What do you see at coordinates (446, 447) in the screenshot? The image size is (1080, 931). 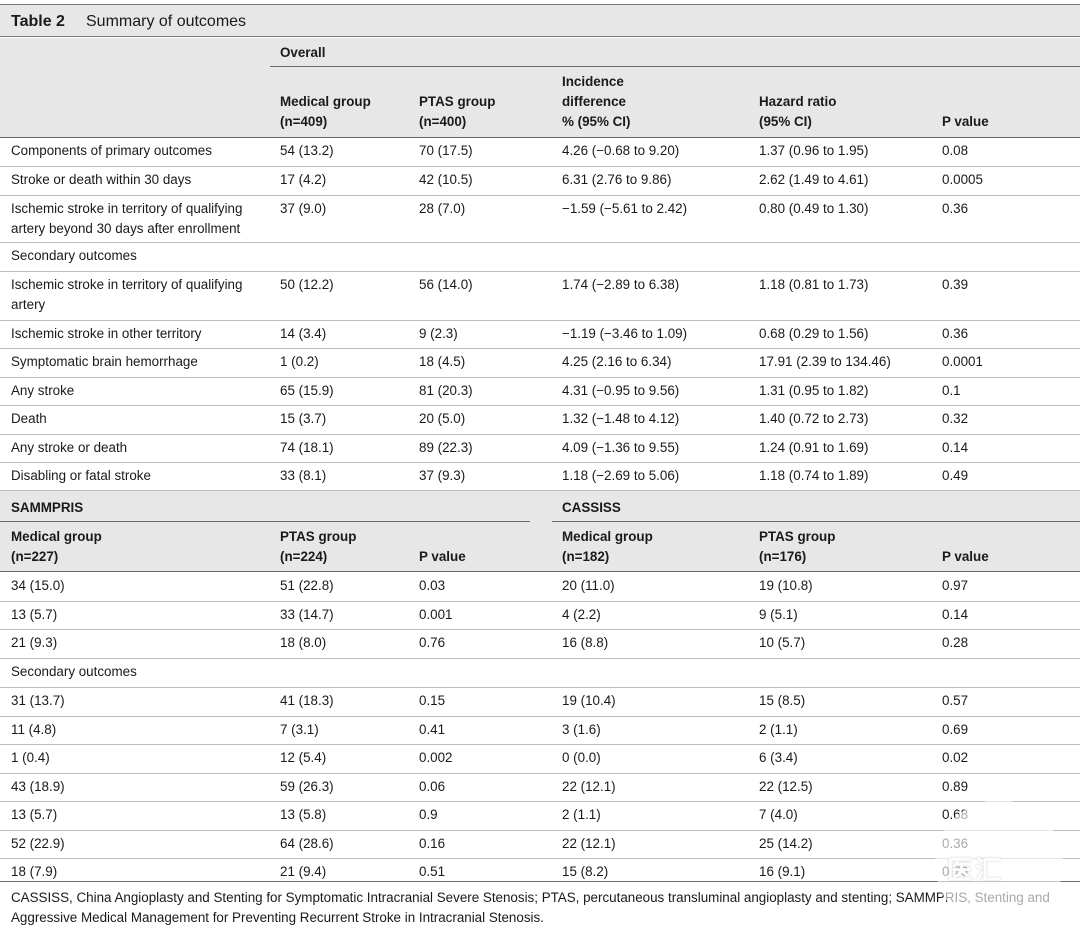 I see `cell-ptas: 89 (22.3)` at bounding box center [446, 447].